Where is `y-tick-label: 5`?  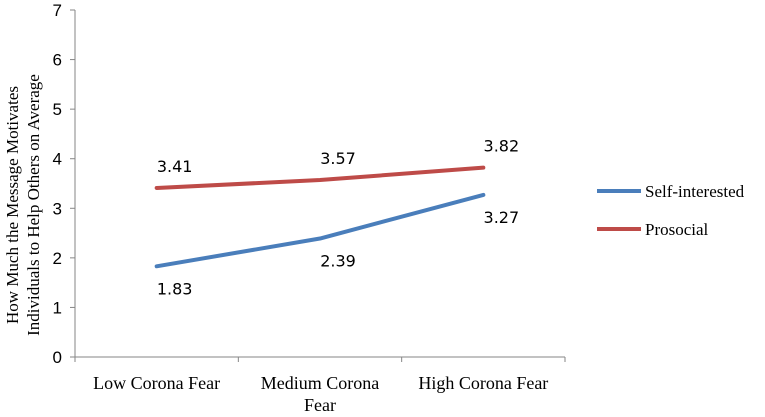
y-tick-label: 5 is located at coordinates (57, 109).